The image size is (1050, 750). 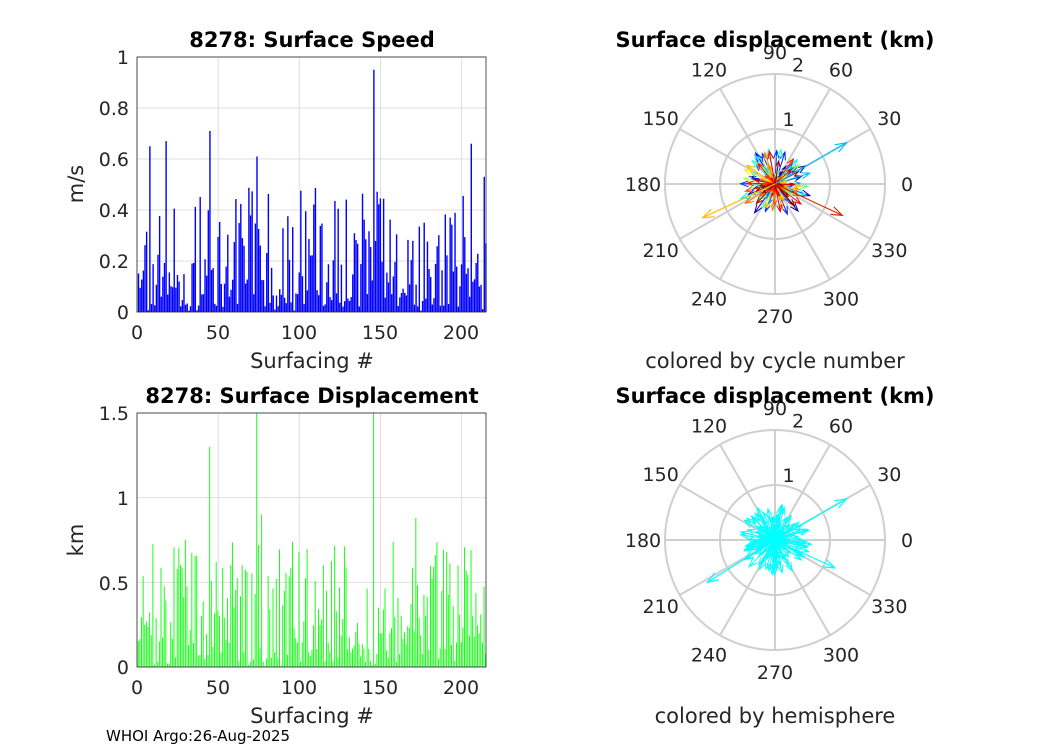 I want to click on polar-cycle-axes: 0 30 60 90 120 150 180 210 240 270 300 330 1 2, so click(x=769, y=185).